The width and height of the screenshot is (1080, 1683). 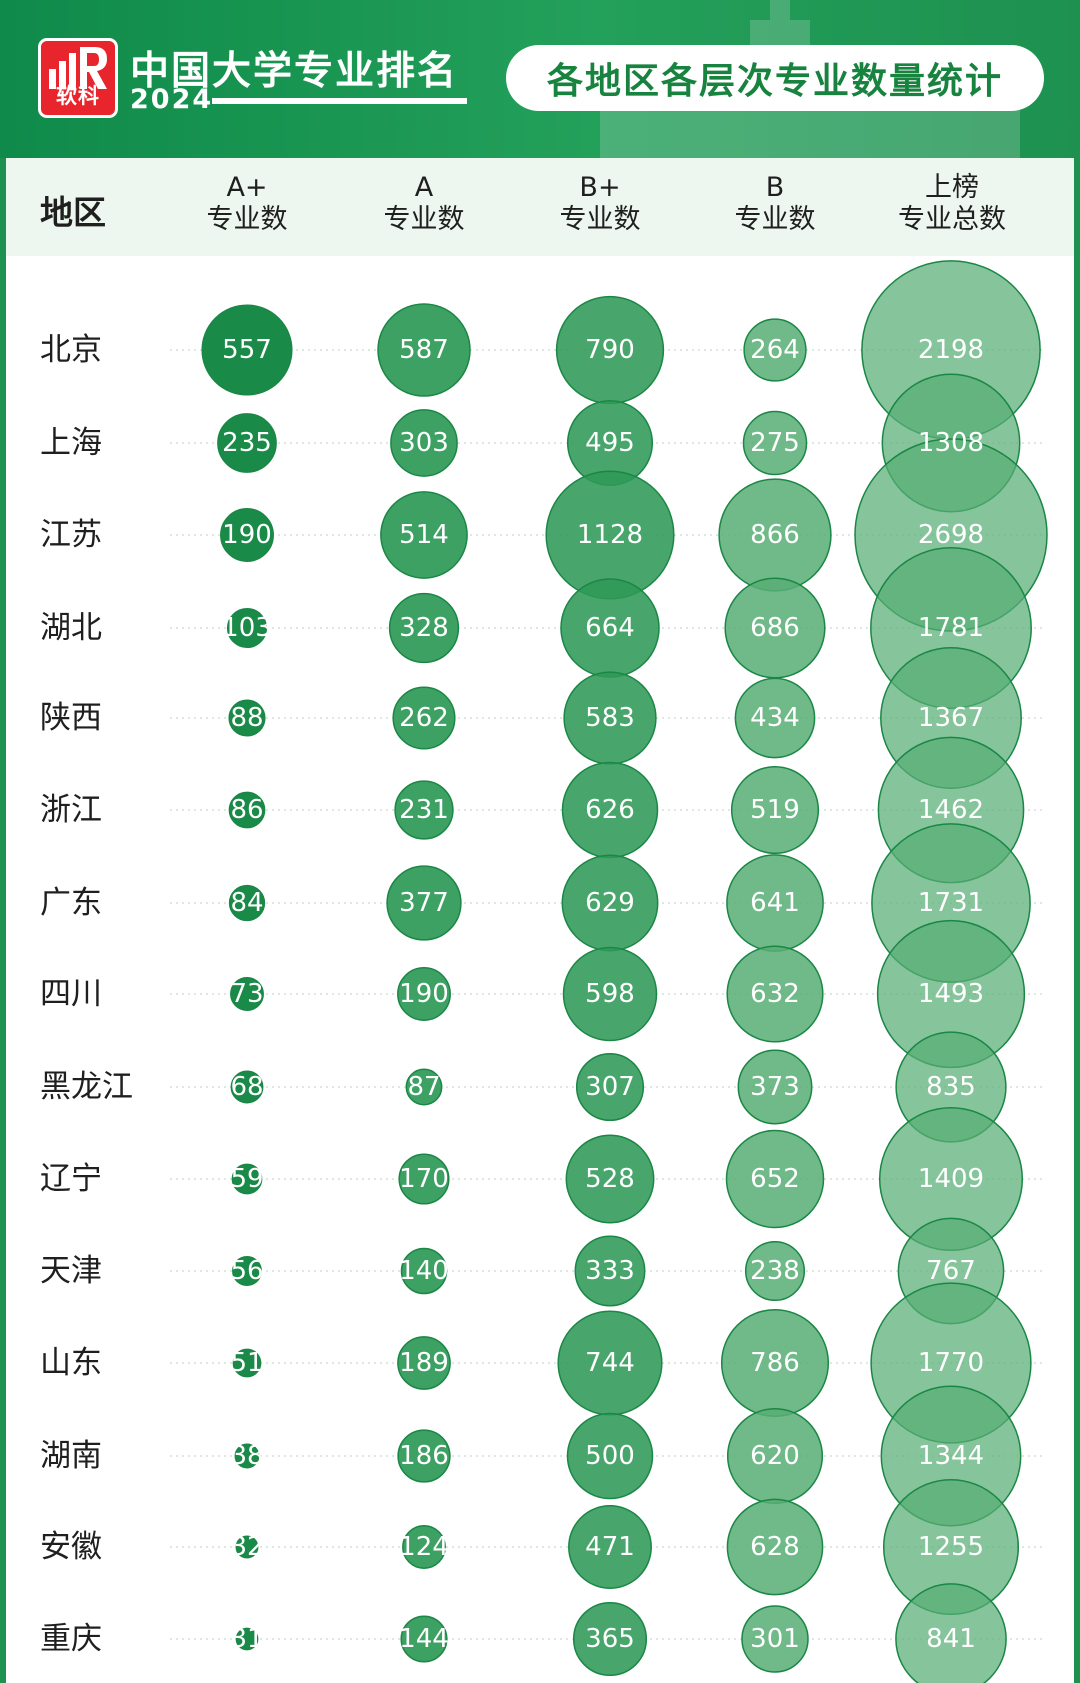 I want to click on region-label: 四川, so click(x=71, y=994).